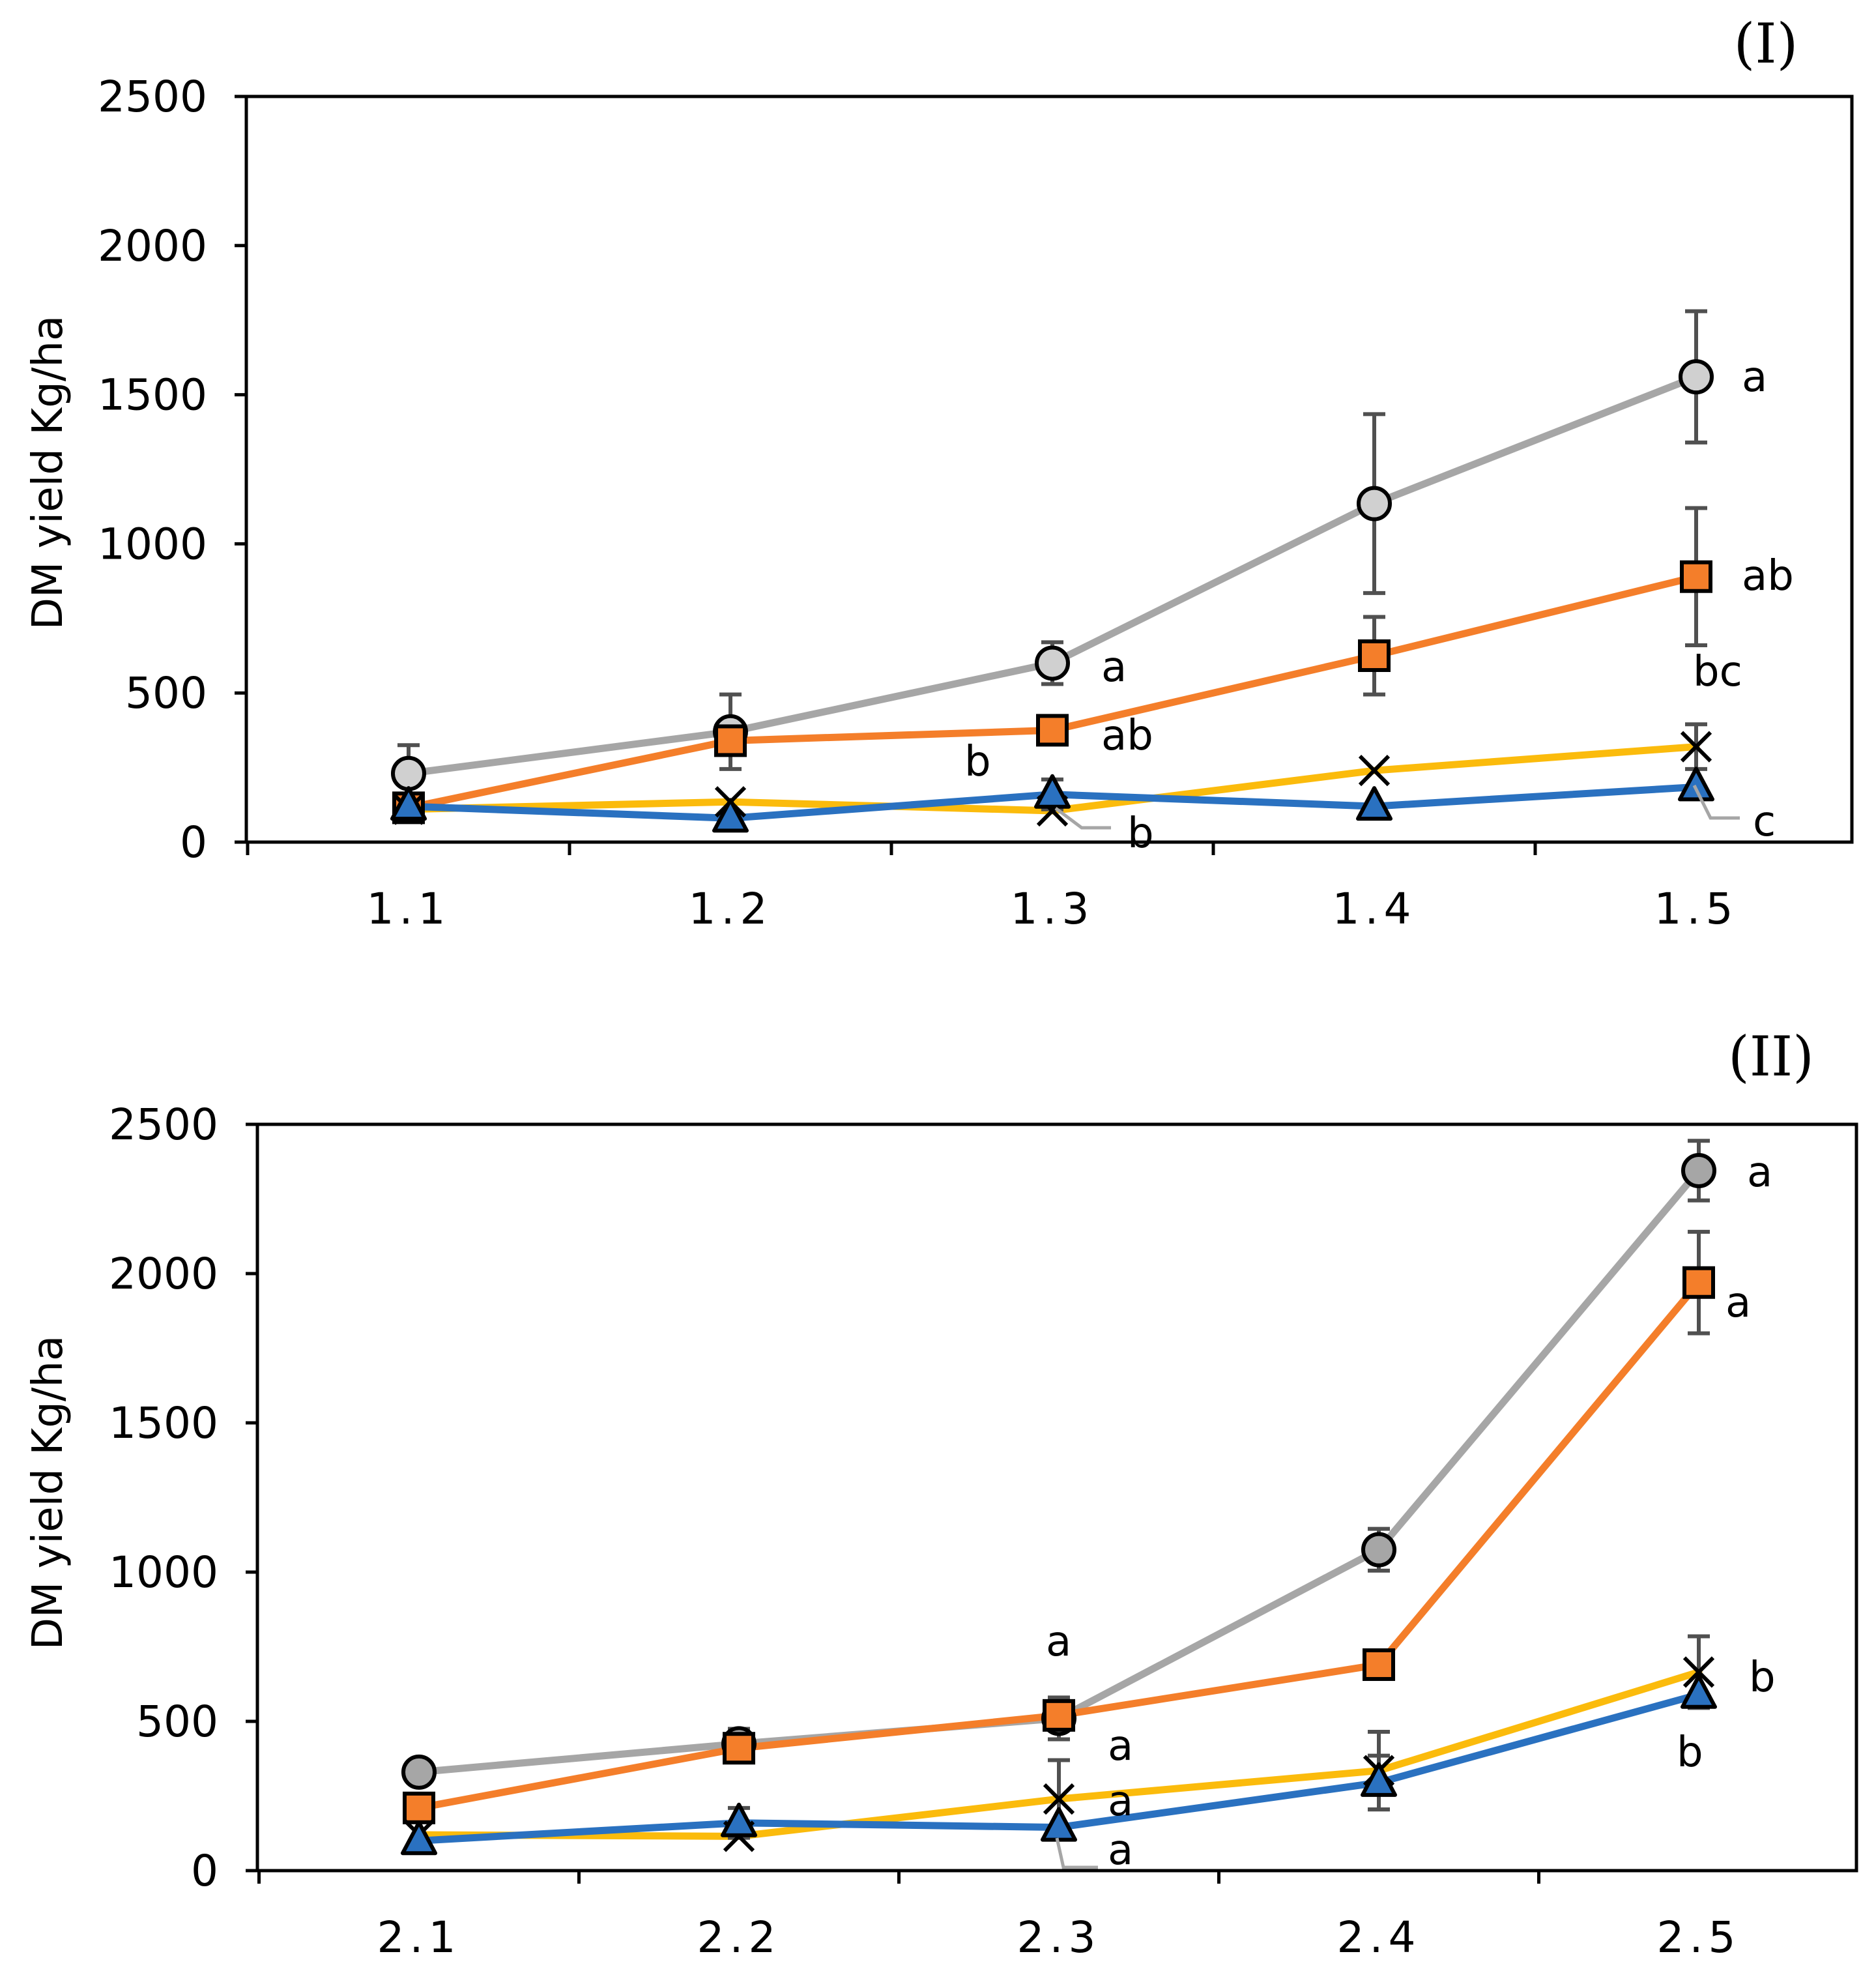 Image resolution: width=1876 pixels, height=1971 pixels. Describe the element at coordinates (739, 1937) in the screenshot. I see `x-tick-label: 2.2` at that location.